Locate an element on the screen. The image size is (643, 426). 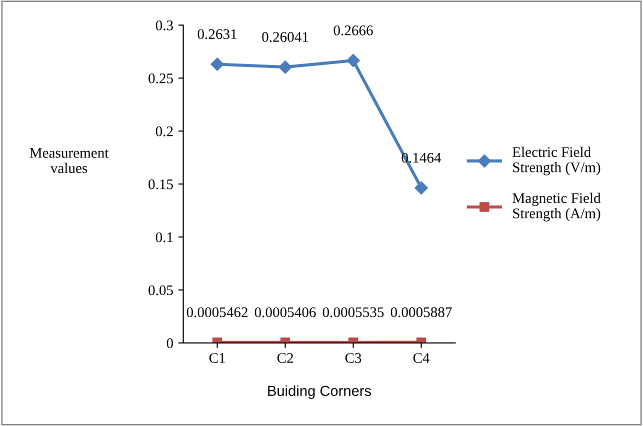
y-tick-label: 0.3 is located at coordinates (164, 25).